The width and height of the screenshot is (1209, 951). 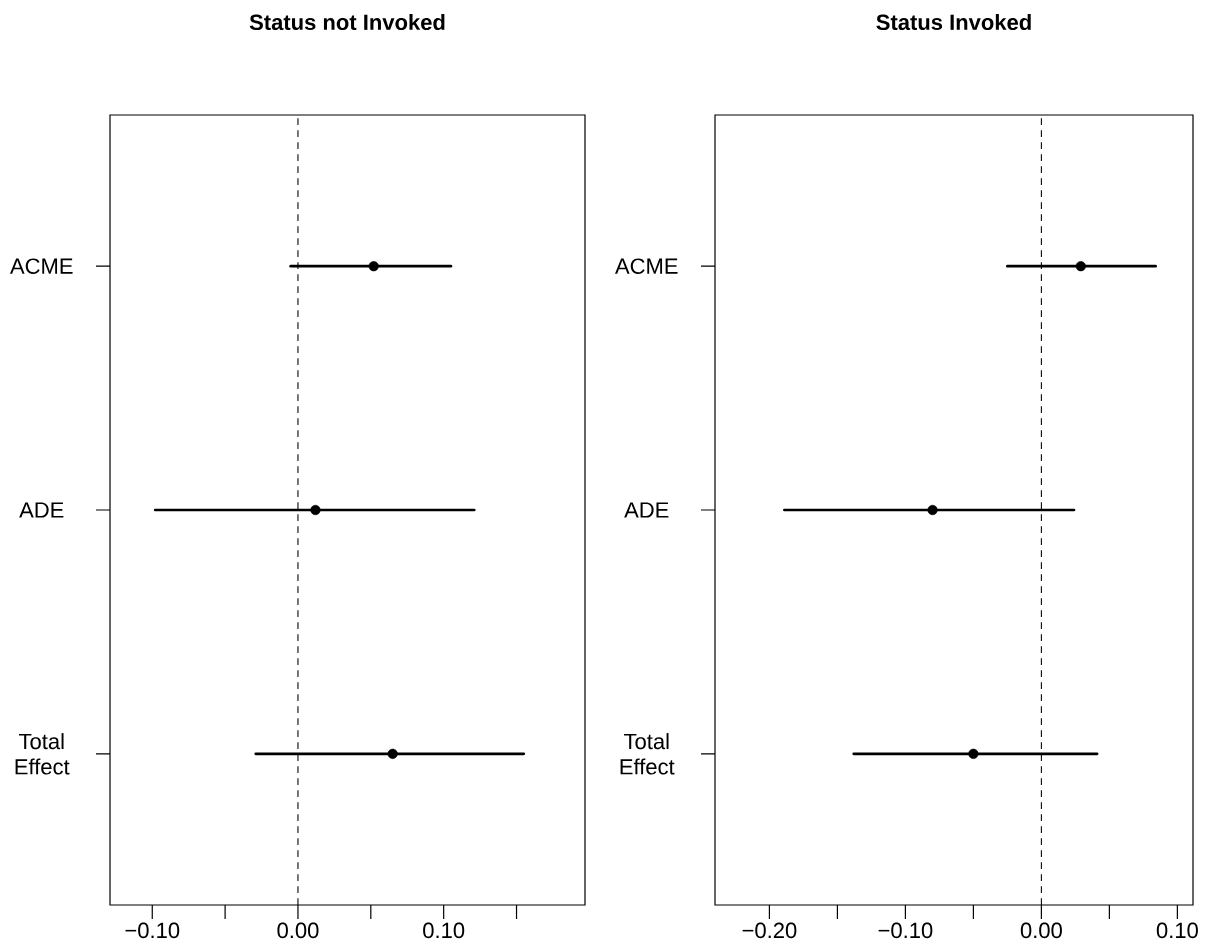 I want to click on chart-title: Status Invoked, so click(x=953, y=22).